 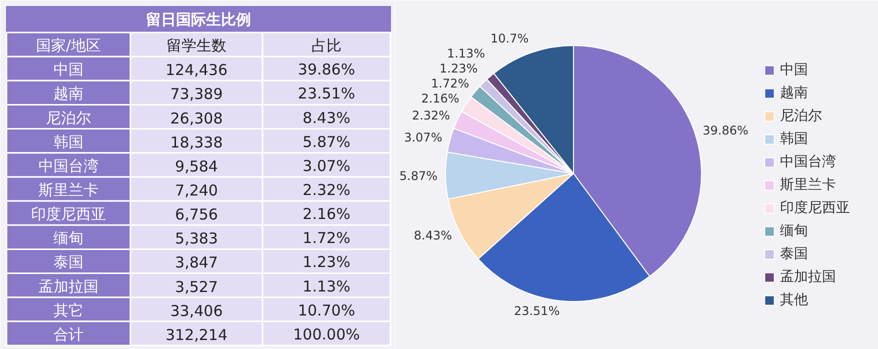 I want to click on text: 312,214, so click(x=196, y=335).